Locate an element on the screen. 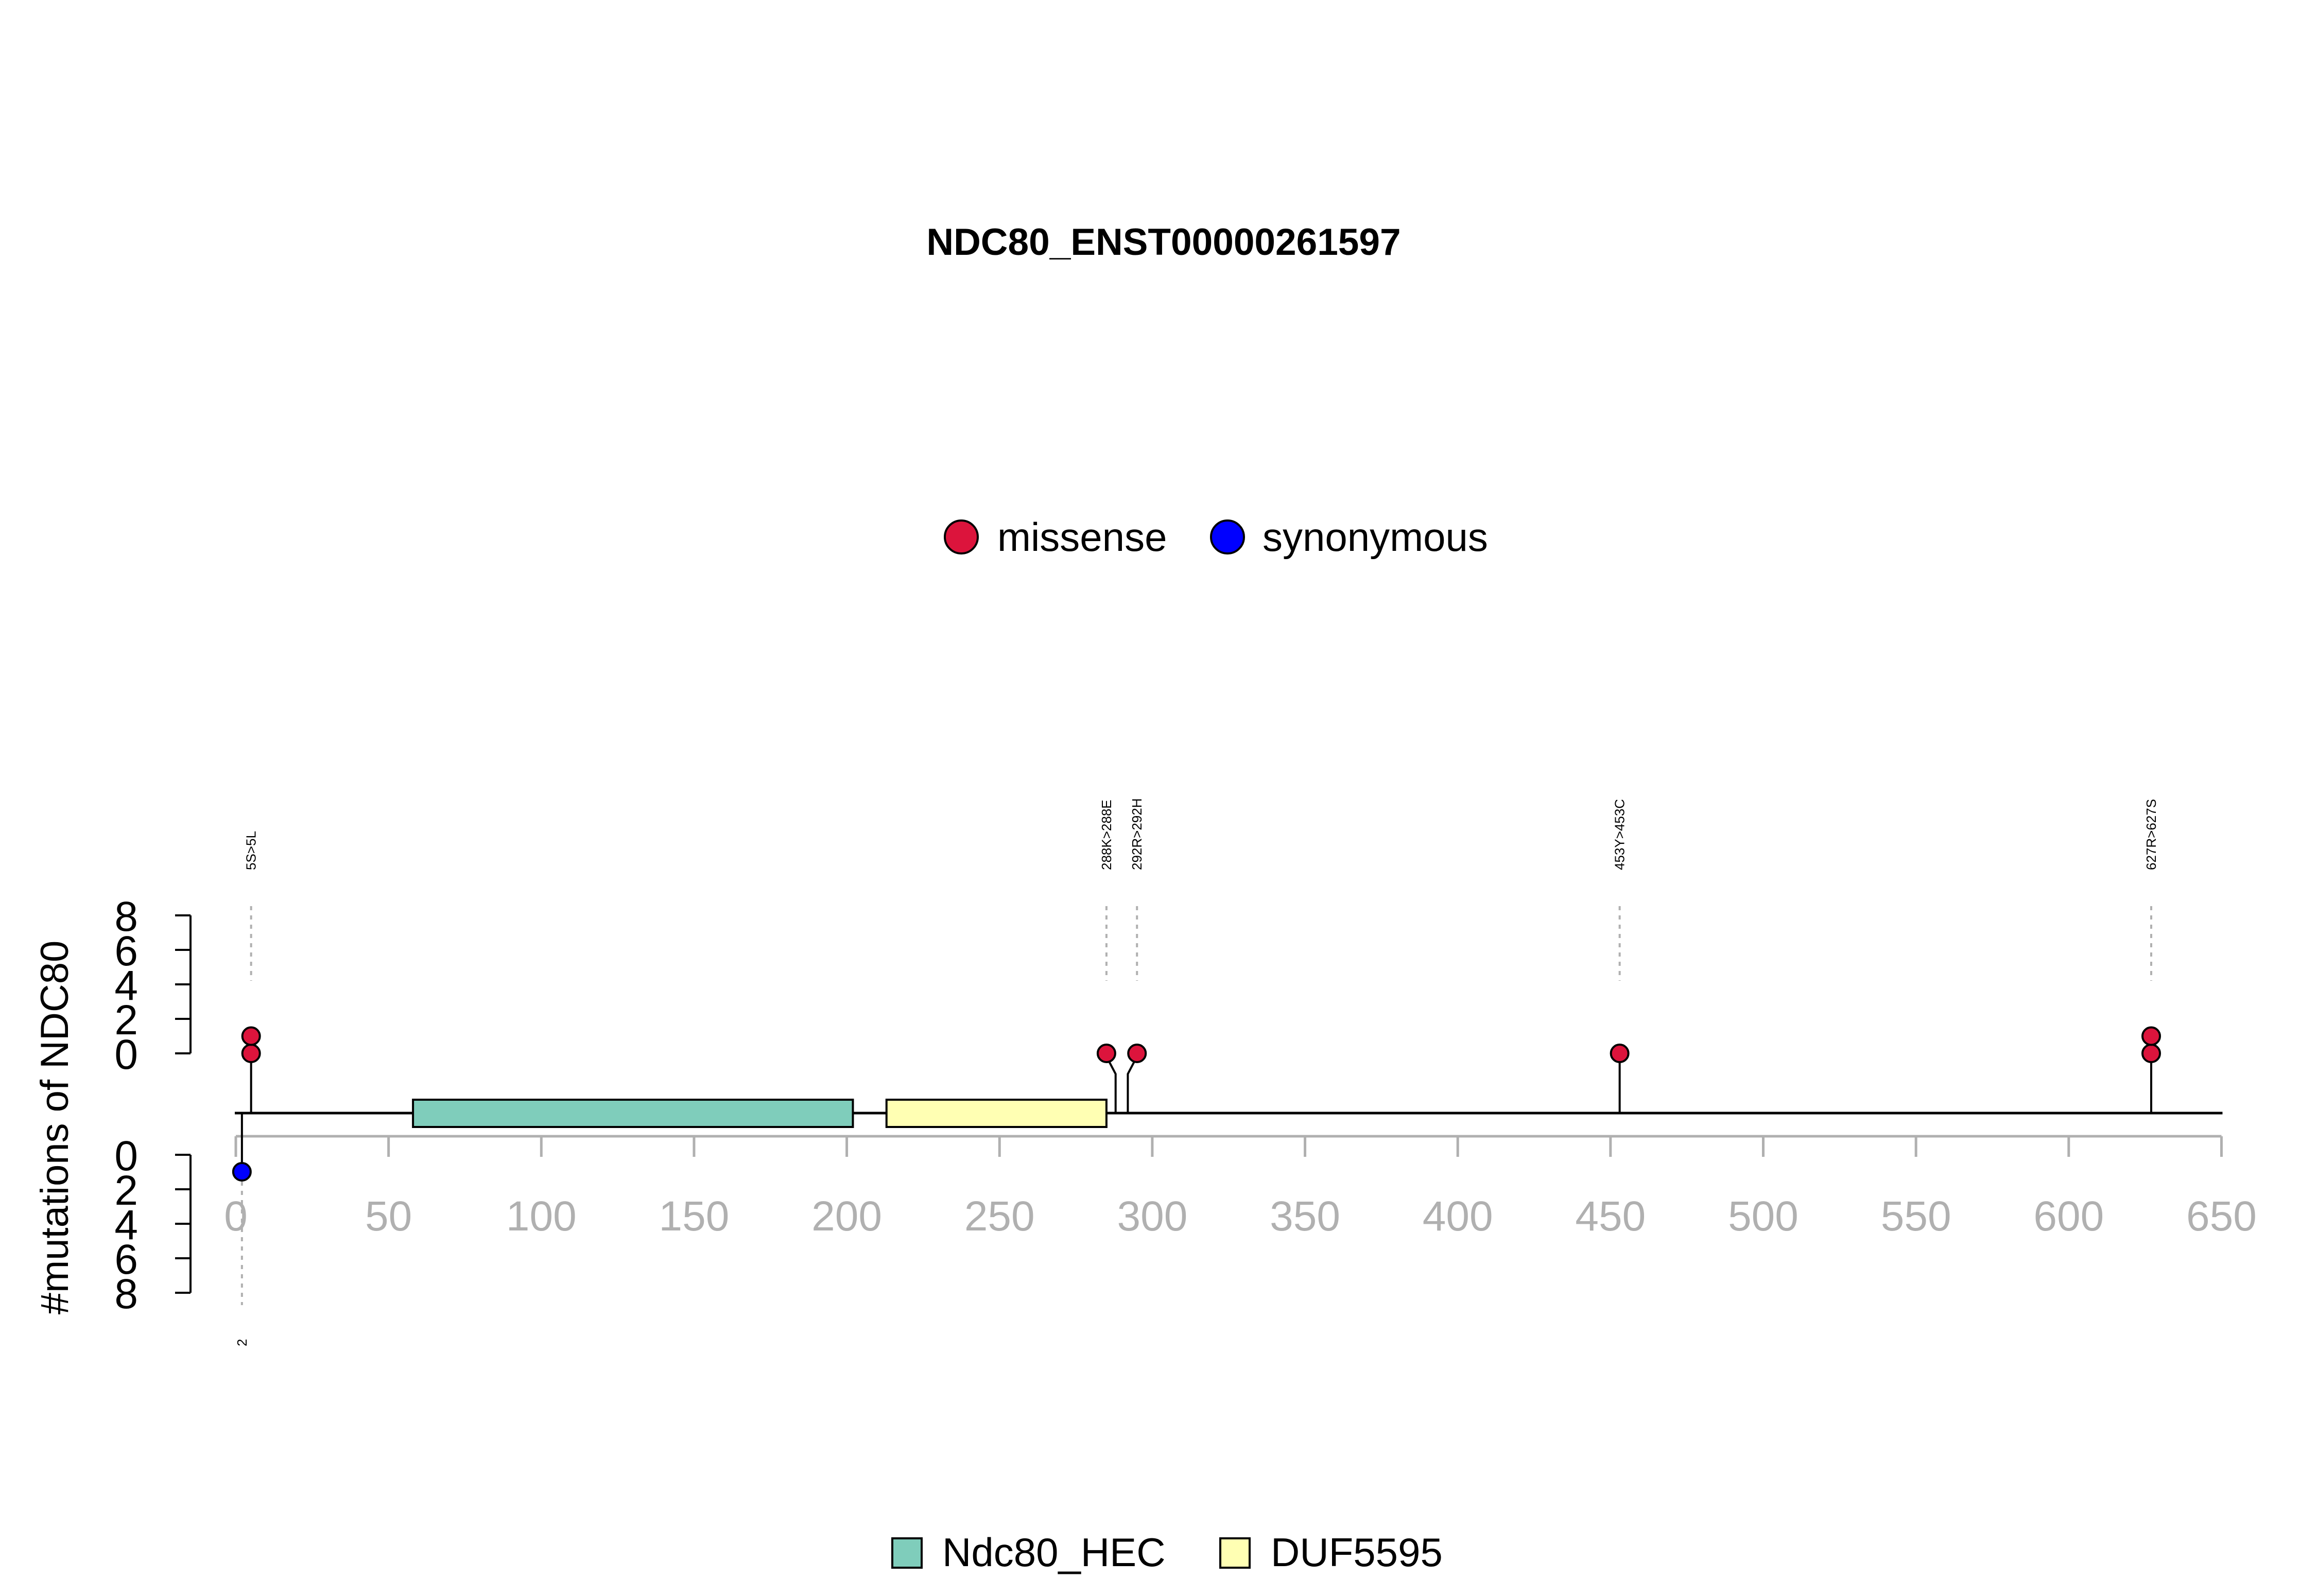 The image size is (2317, 1596). domain-legend-label-Ndc80_HEC: Ndc80_HEC is located at coordinates (1054, 1552).